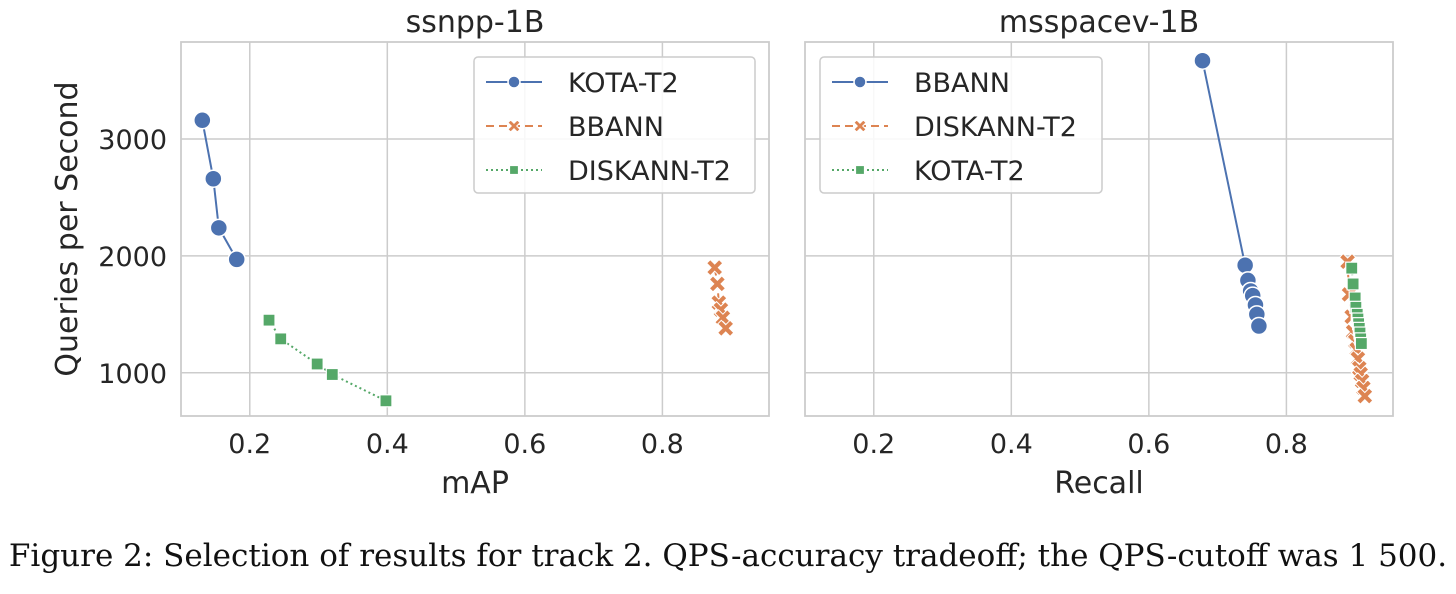  Describe the element at coordinates (1099, 22) in the screenshot. I see `chart-title: msspacev-1B` at that location.